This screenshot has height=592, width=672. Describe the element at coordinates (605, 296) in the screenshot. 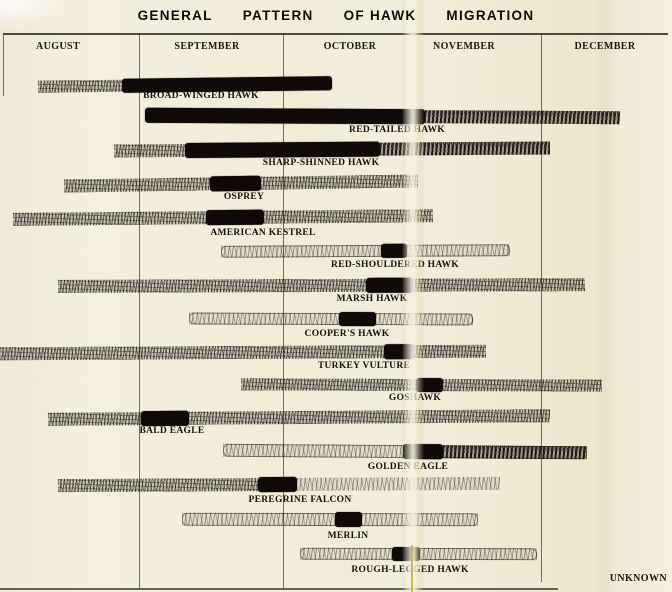

I see `paper-crease-right` at that location.